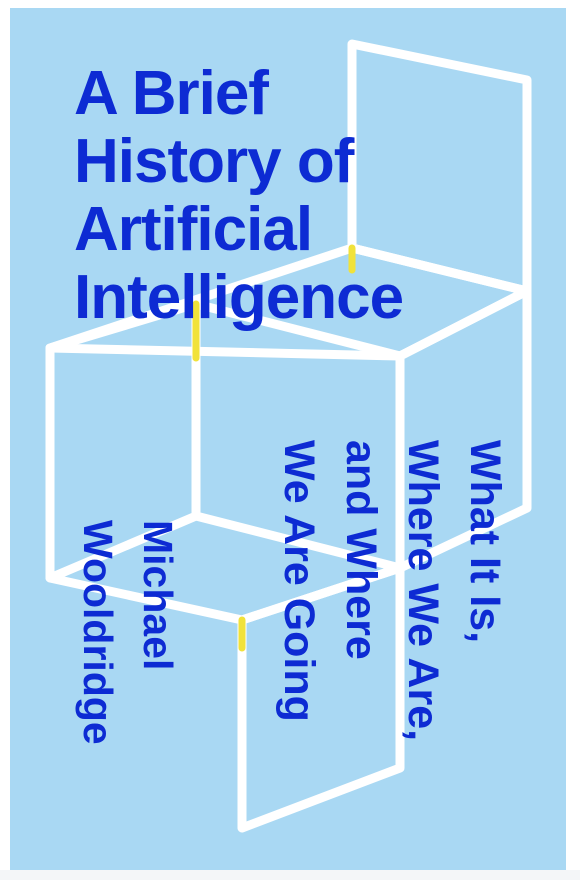 The width and height of the screenshot is (580, 880). Describe the element at coordinates (423, 591) in the screenshot. I see `subtitle-line-2: Where We Are,` at that location.